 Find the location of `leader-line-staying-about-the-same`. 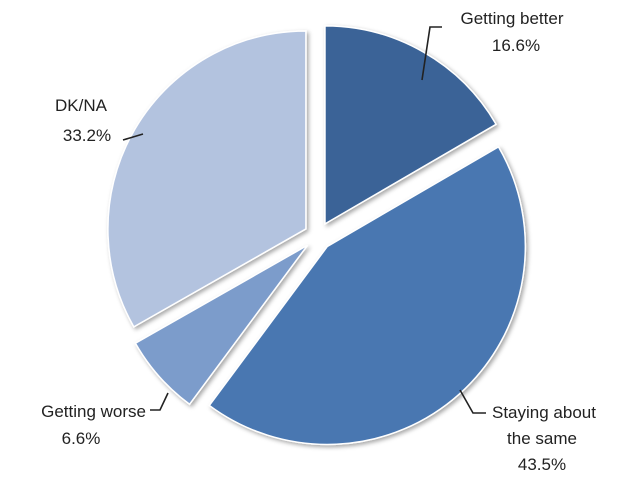

leader-line-staying-about-the-same is located at coordinates (472, 401).